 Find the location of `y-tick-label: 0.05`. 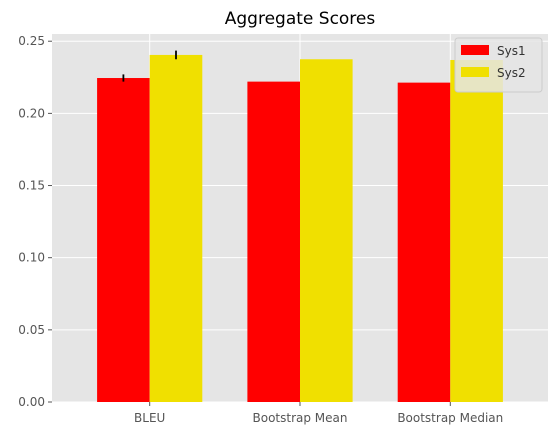

y-tick-label: 0.05 is located at coordinates (31, 330).